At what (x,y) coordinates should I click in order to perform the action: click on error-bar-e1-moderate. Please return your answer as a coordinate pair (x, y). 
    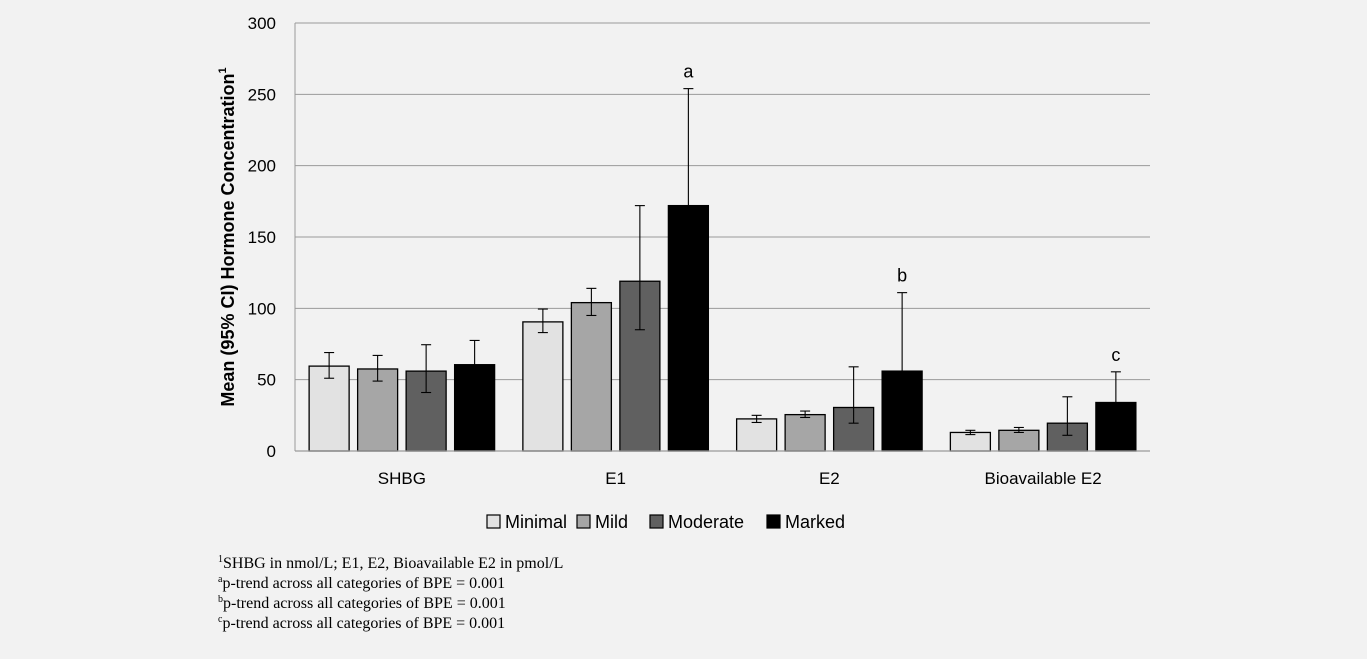
    Looking at the image, I should click on (639, 268).